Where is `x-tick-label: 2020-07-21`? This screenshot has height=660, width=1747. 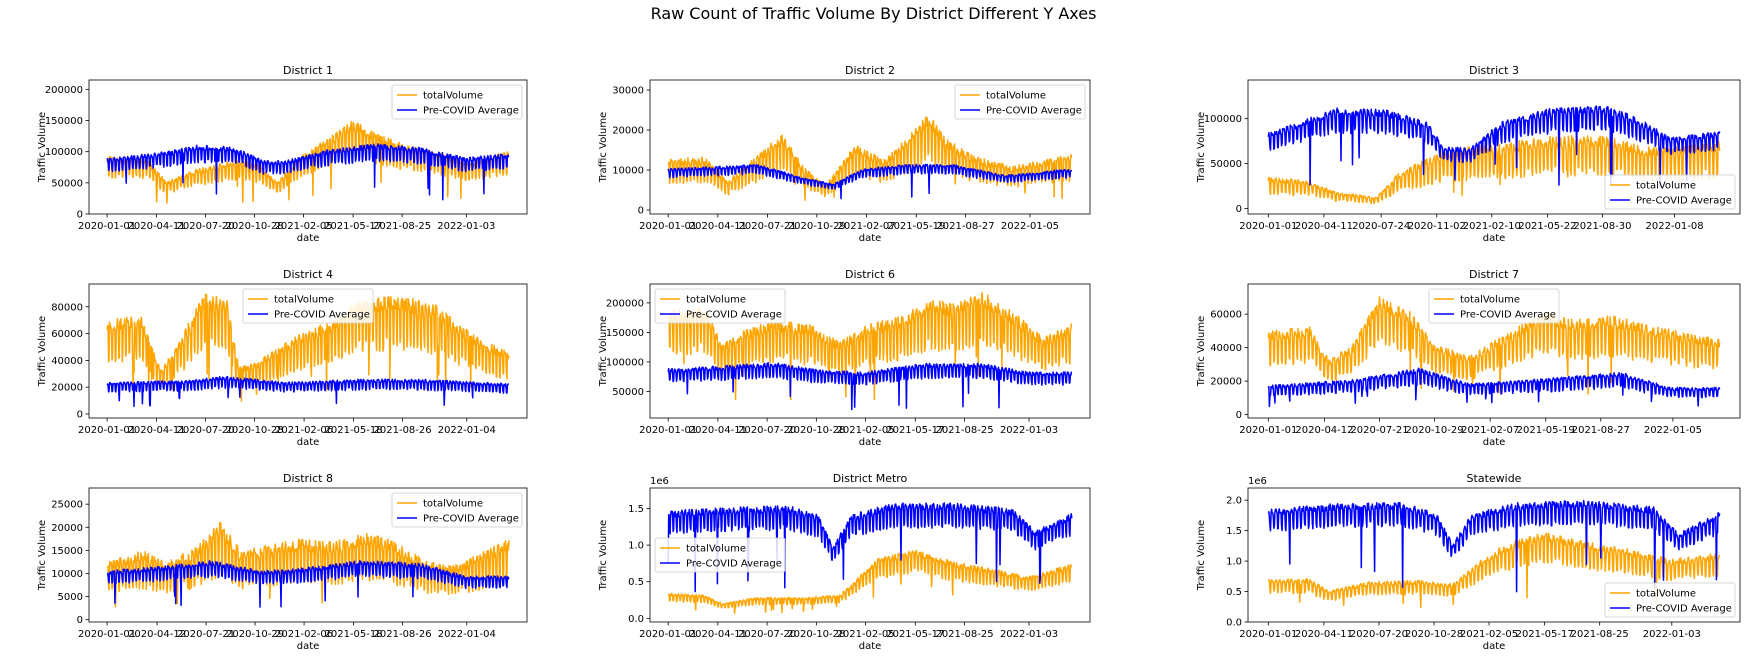
x-tick-label: 2020-07-21 is located at coordinates (1379, 430).